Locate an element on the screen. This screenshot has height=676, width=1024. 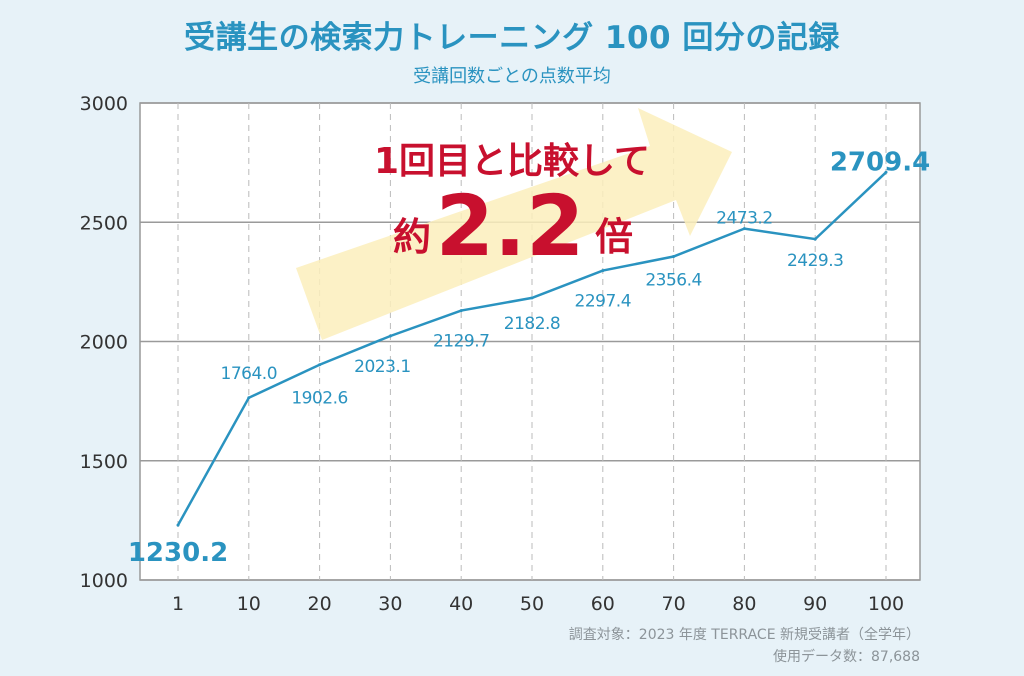
trend-arrow is located at coordinates (514, 224).